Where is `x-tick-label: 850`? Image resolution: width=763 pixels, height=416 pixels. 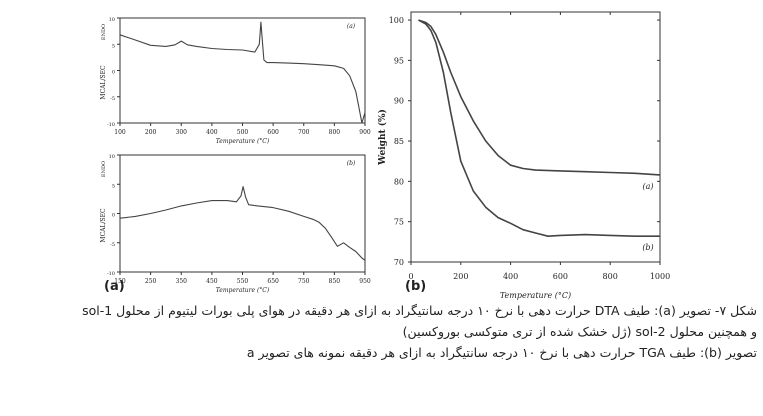
x-tick-label: 850 is located at coordinates (335, 281).